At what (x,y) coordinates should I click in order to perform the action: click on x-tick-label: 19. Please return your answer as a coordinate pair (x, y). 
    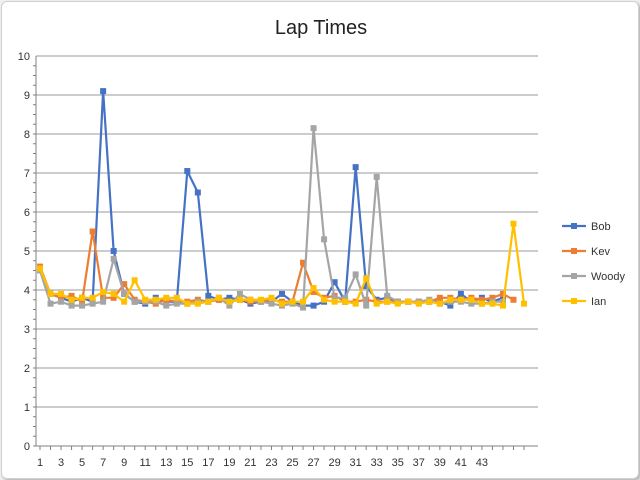
    Looking at the image, I should click on (229, 463).